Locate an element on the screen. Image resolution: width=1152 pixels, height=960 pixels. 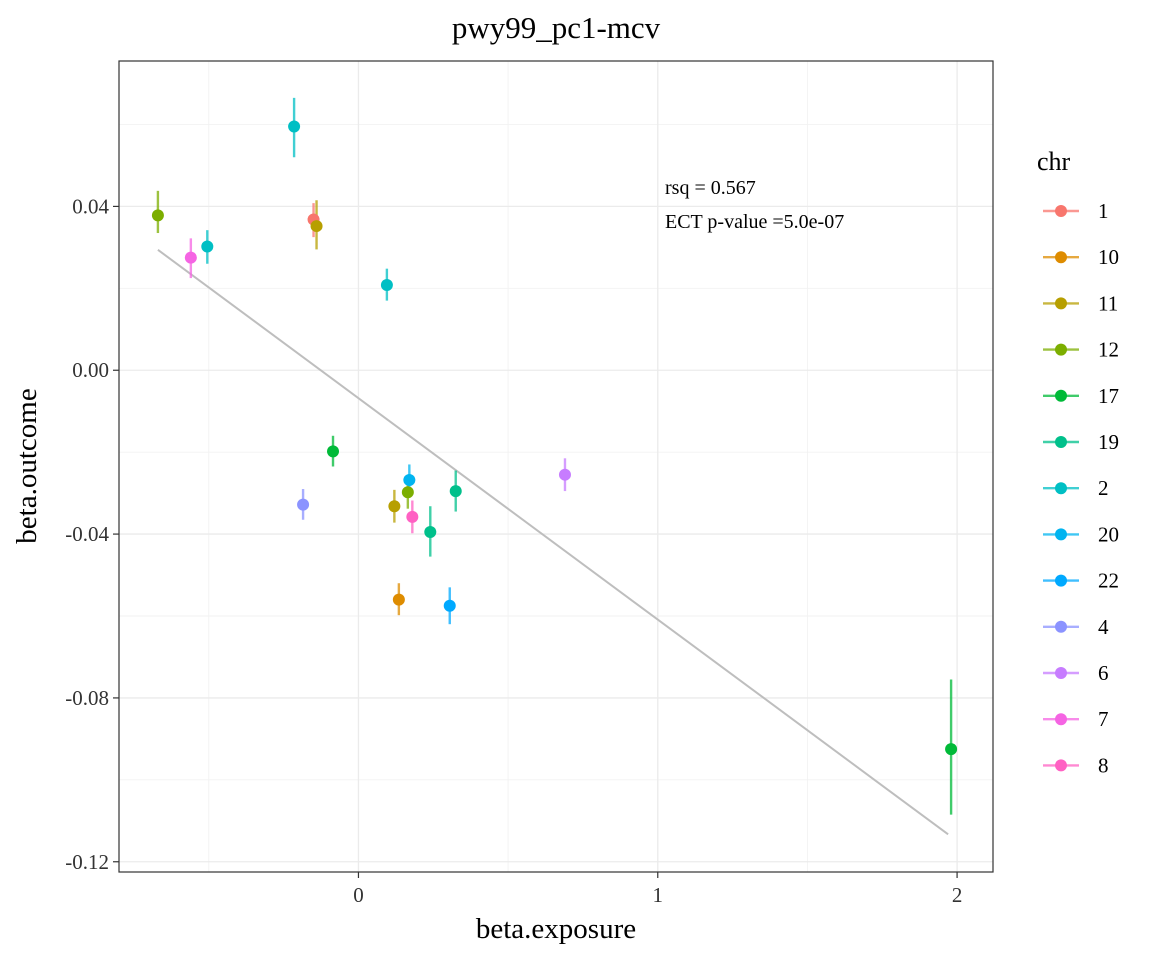
y-axis-ticks: 0.04 0.00 -0.04 -0.08 -0.12 is located at coordinates (92, 534).